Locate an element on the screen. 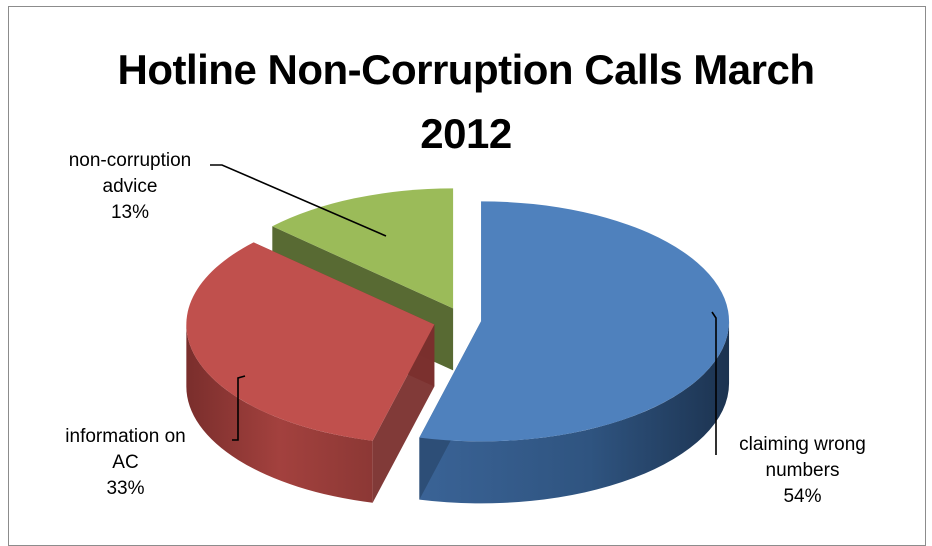  slice-label-claiming-wrong-numbers: claiming wrong numbers 54% is located at coordinates (802, 471).